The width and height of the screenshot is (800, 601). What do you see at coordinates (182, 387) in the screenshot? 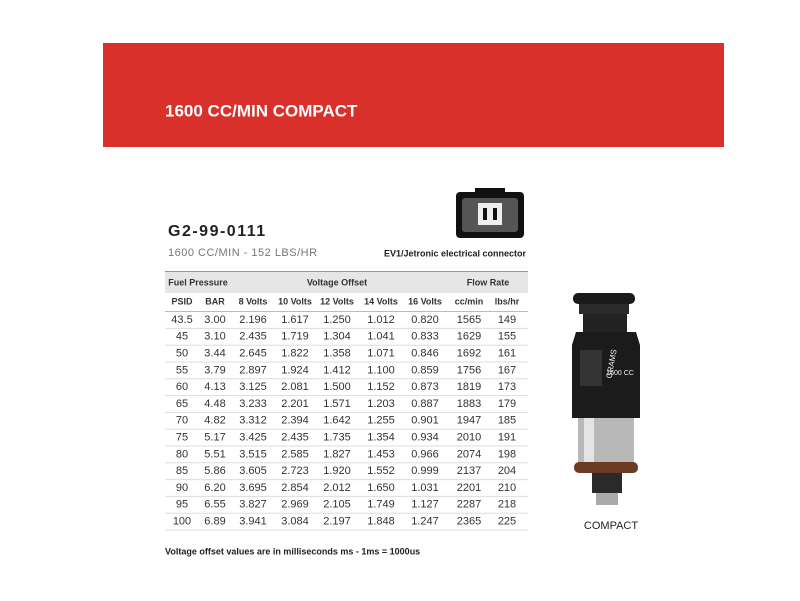
I see `cell: 60` at bounding box center [182, 387].